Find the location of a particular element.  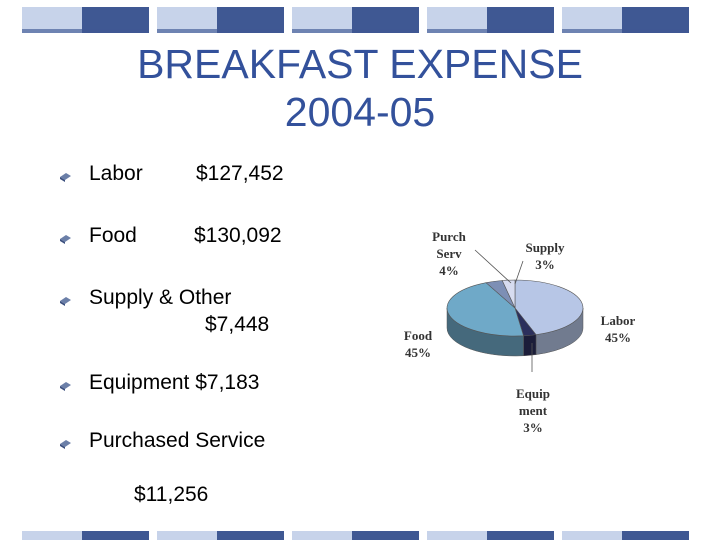

pie-label-equipment: Equip ment 3% is located at coordinates (533, 410).